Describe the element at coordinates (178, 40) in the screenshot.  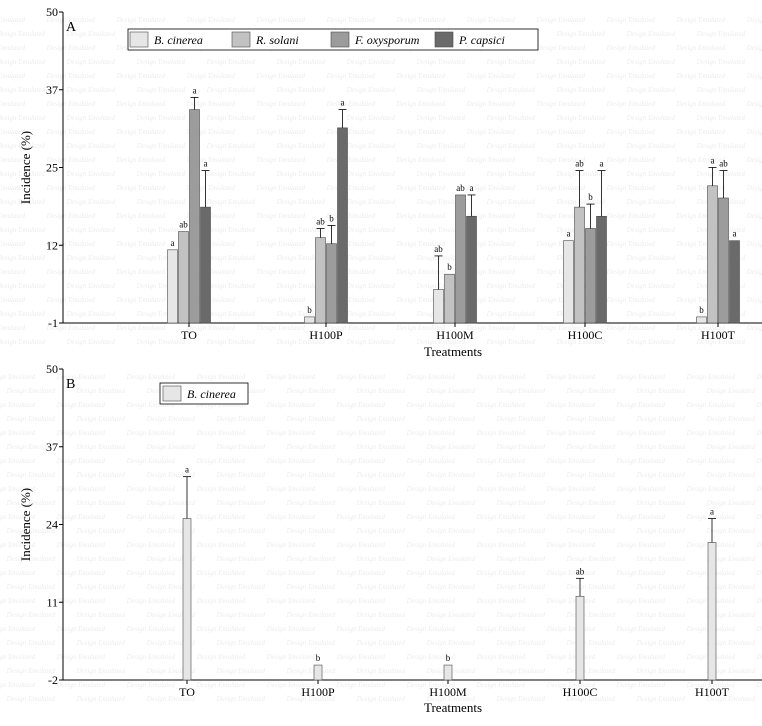
I see `legend-label: B. cinerea` at that location.